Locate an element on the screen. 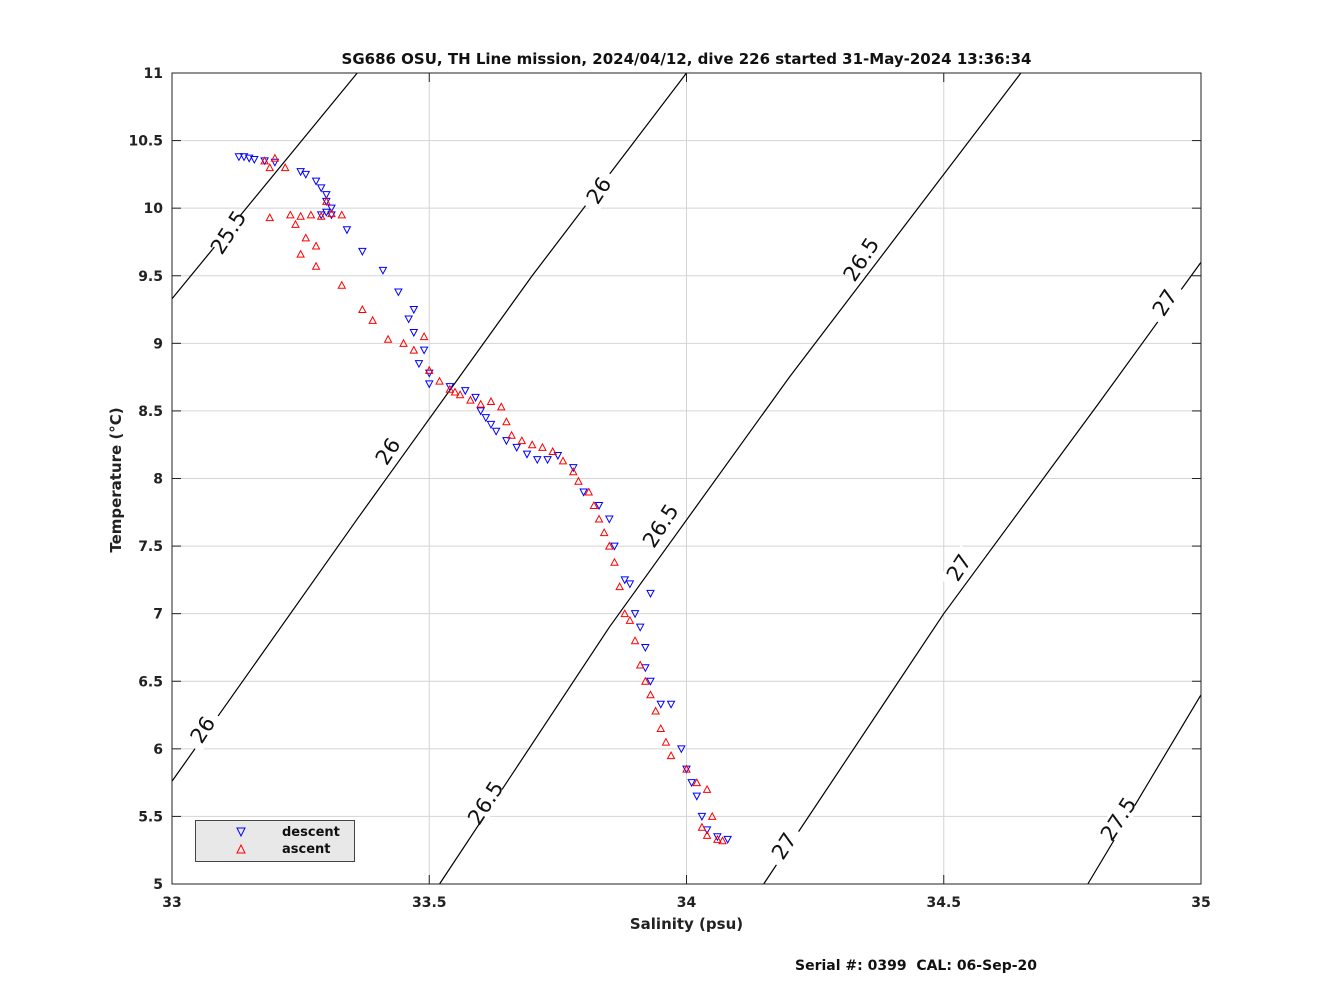 This screenshot has height=996, width=1328. triangle-up-icon is located at coordinates (241, 848).